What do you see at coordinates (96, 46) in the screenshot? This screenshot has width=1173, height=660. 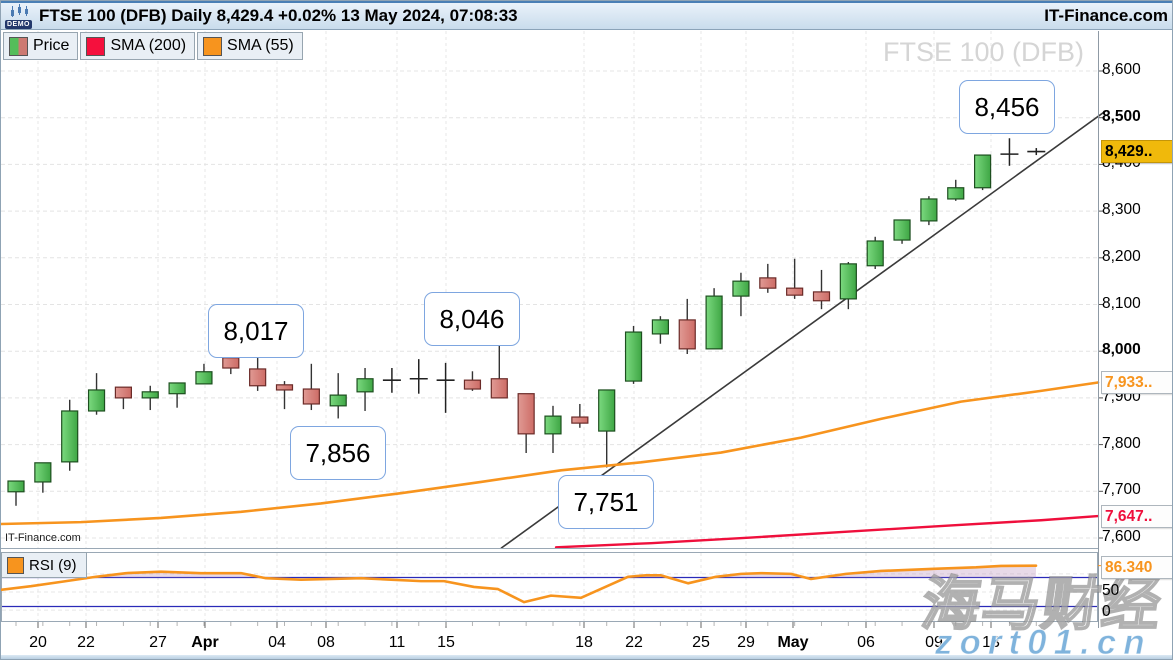 I see `sma200-swatch-icon` at bounding box center [96, 46].